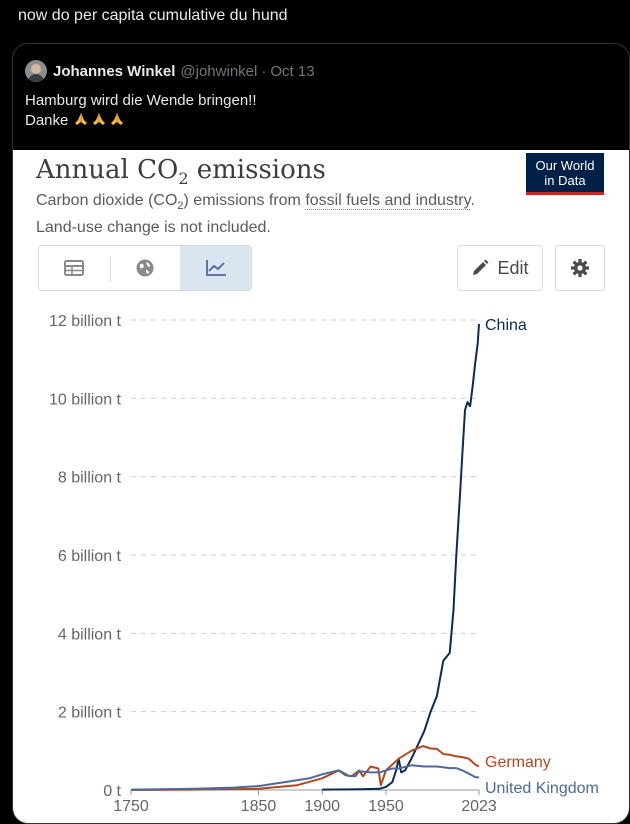 The height and width of the screenshot is (824, 630). What do you see at coordinates (259, 806) in the screenshot?
I see `x-tick-label: 1850` at bounding box center [259, 806].